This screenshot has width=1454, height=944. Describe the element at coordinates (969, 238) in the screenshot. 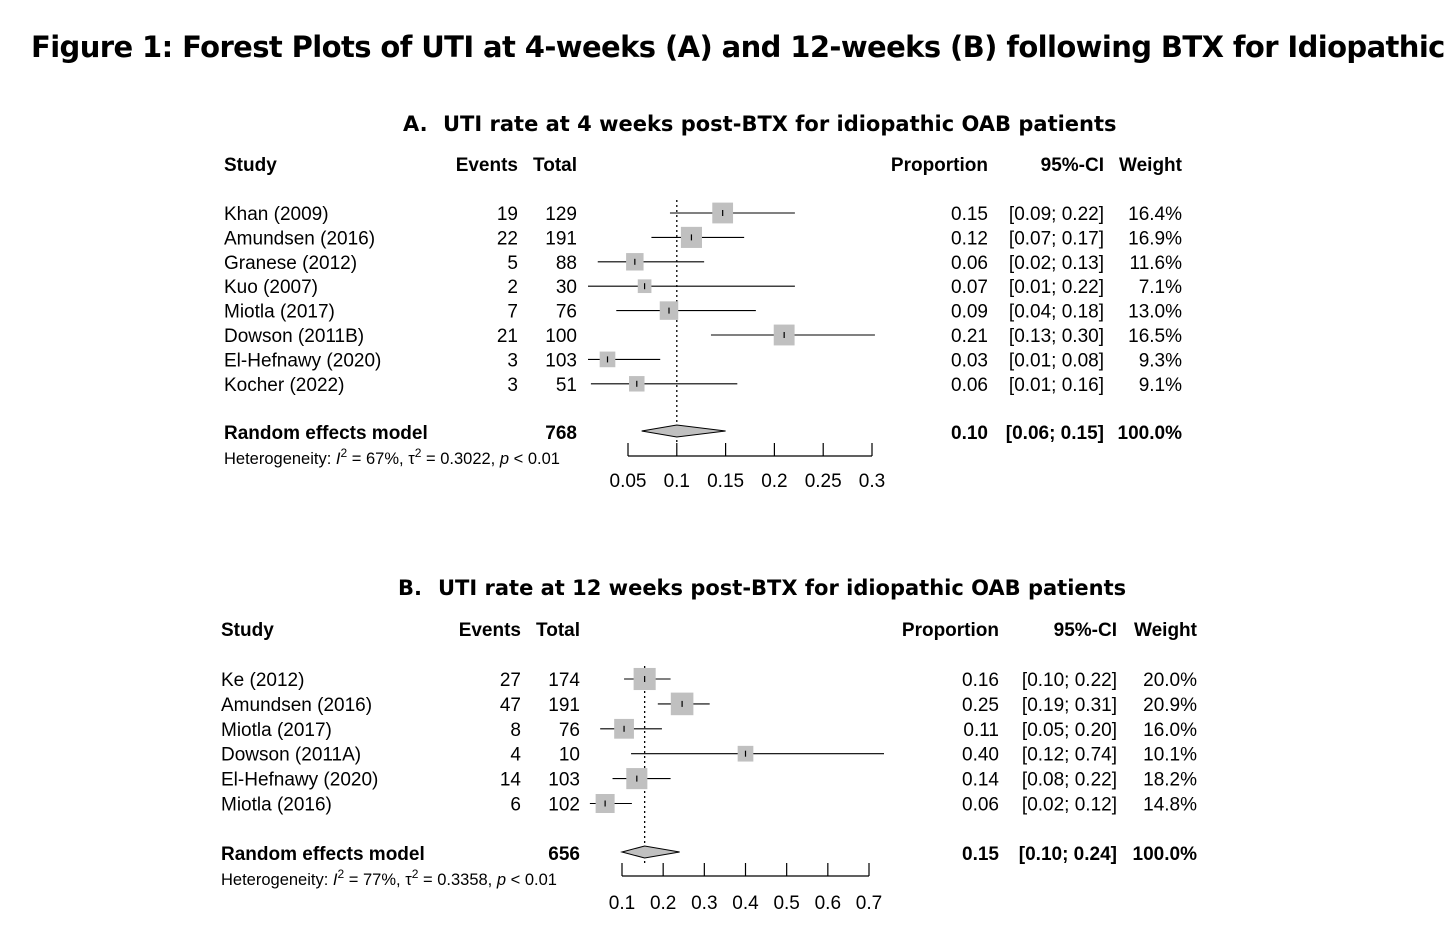

I see `study-proportion: 0.12` at that location.